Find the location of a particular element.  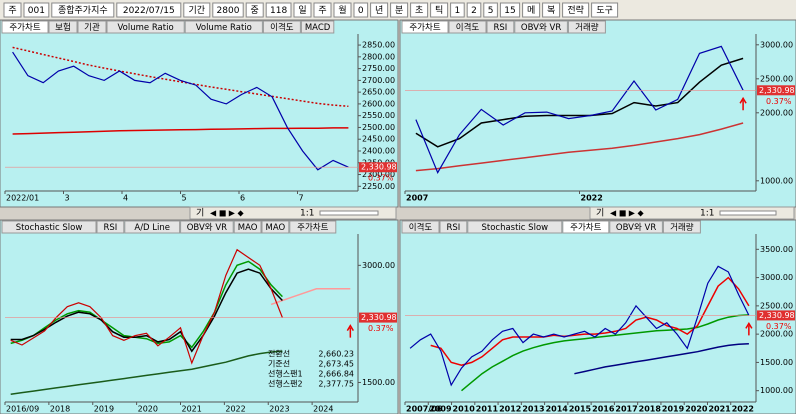

toolbar-label: 중 is located at coordinates (255, 10).